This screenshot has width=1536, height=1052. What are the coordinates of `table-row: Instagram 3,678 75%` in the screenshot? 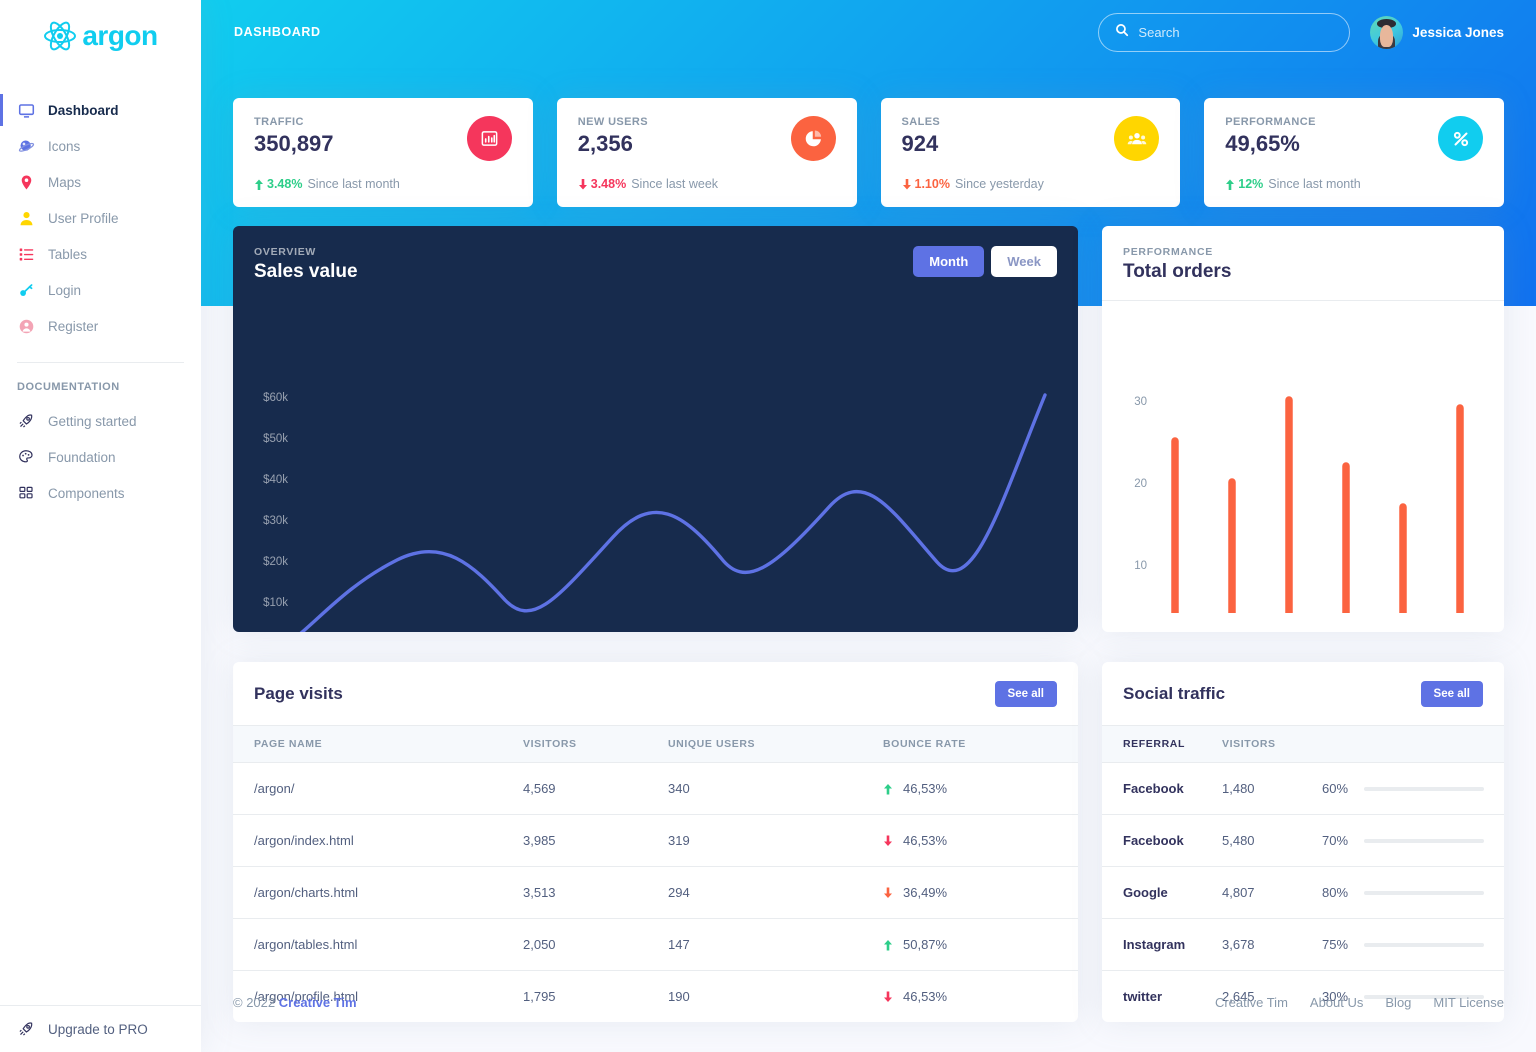 It's located at (1303, 944).